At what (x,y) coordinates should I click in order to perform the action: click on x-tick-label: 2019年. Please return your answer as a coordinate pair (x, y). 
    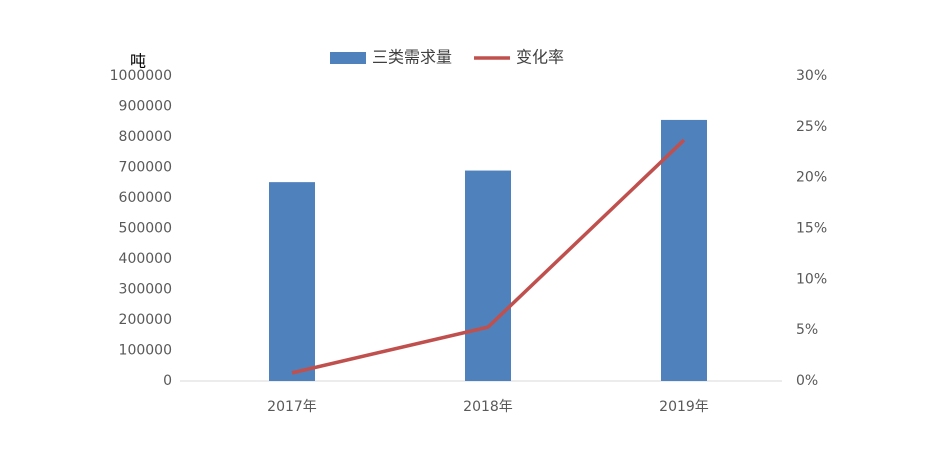
    Looking at the image, I should click on (684, 407).